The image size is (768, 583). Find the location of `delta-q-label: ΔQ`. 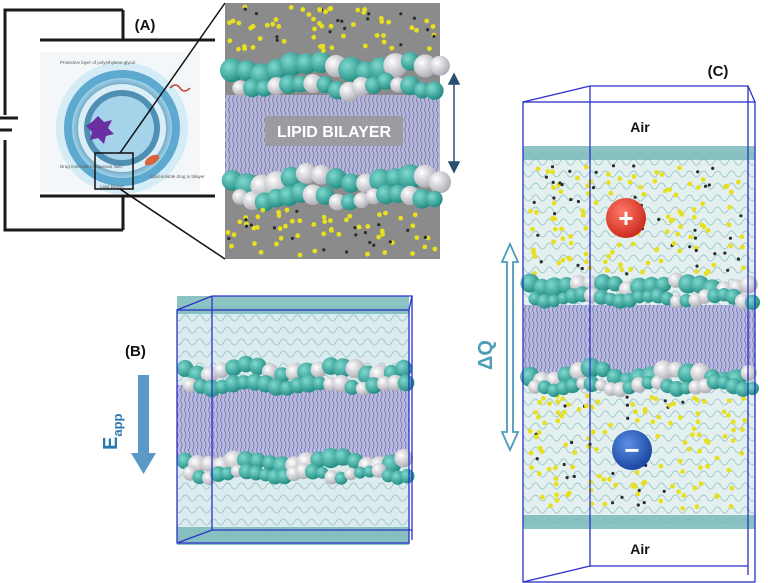

delta-q-label: ΔQ is located at coordinates (486, 355).